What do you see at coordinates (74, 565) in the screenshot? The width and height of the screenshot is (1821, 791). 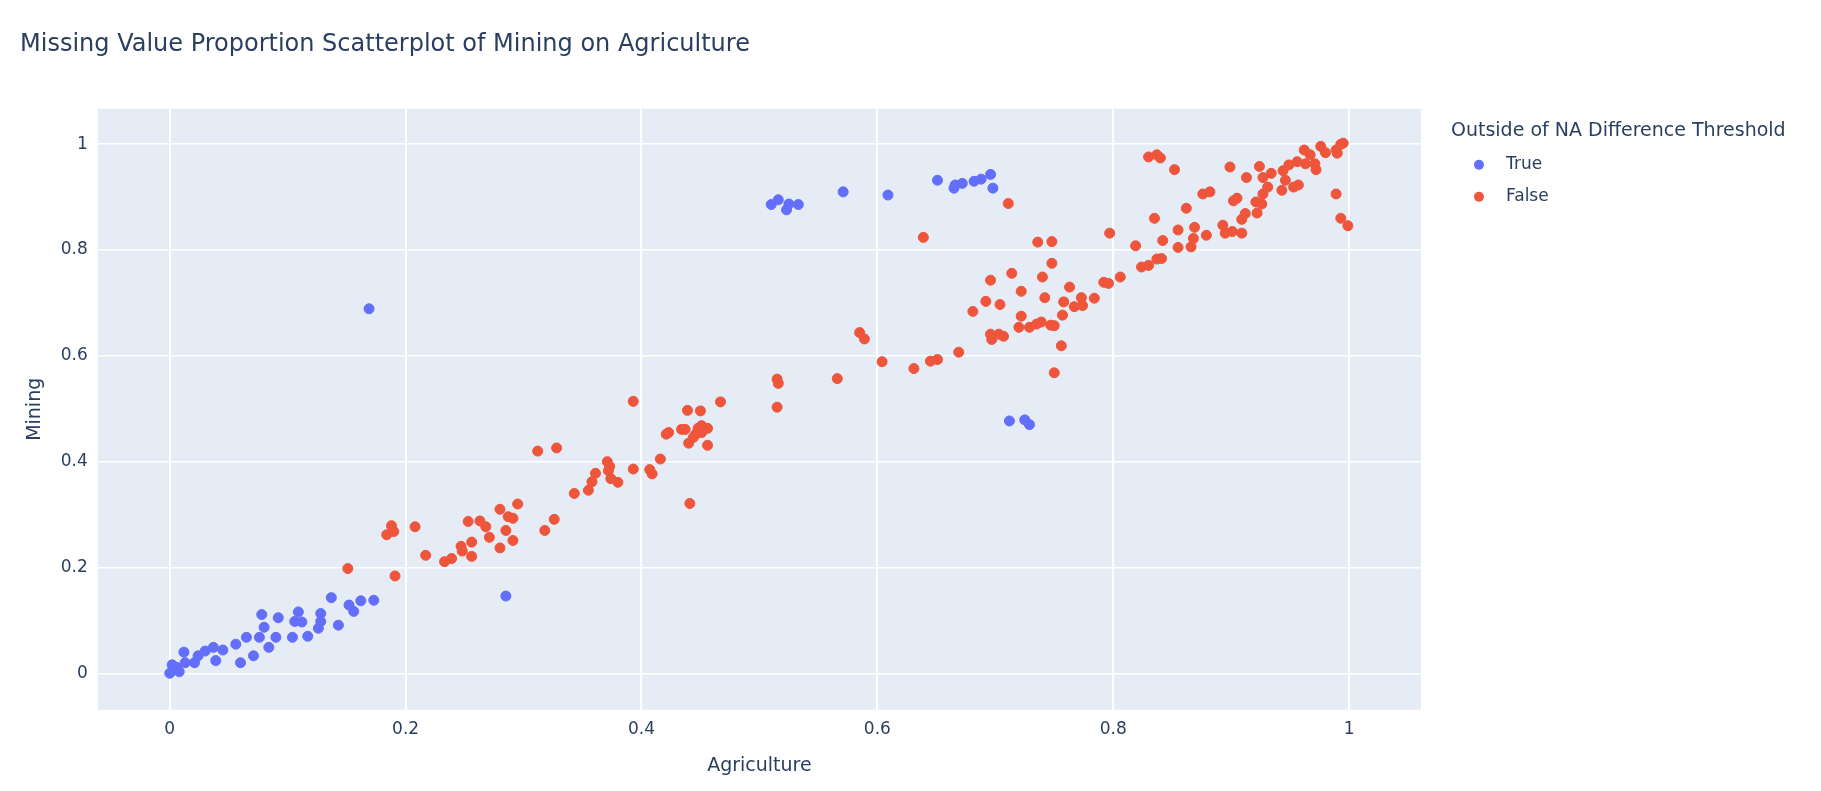 I see `y-tick-label: 0.2` at bounding box center [74, 565].